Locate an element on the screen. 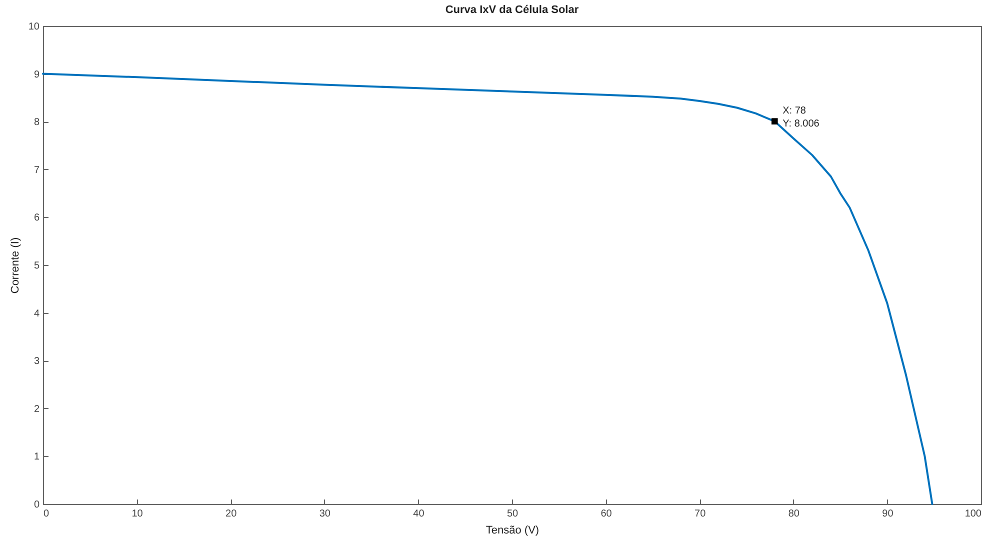 This screenshot has width=1000, height=550. x-tick-label: 70 is located at coordinates (700, 514).